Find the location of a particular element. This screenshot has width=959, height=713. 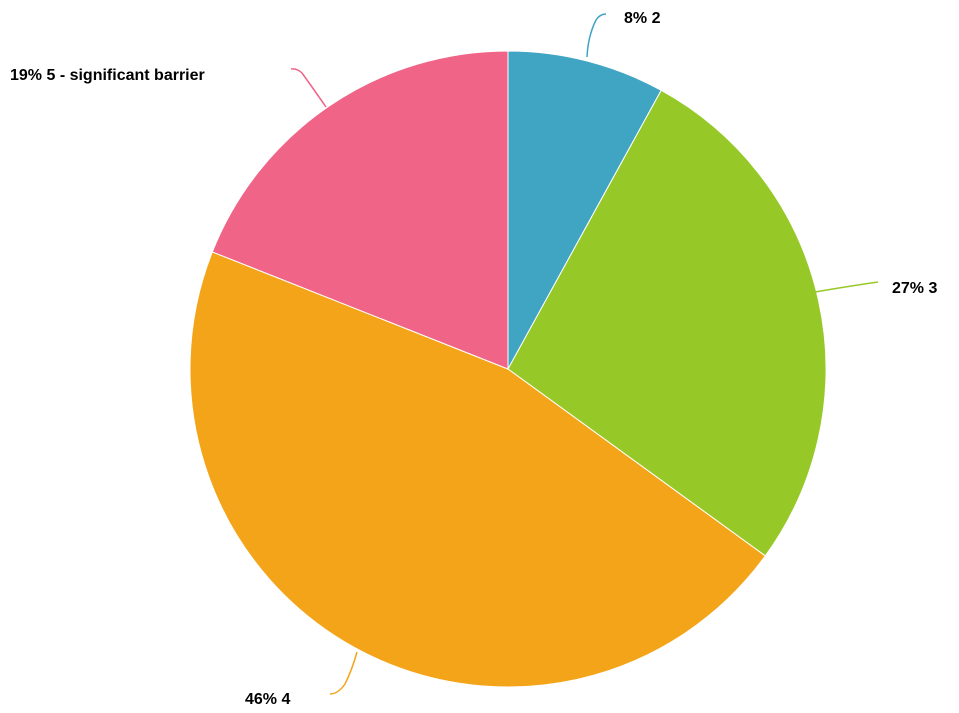

slice-label-2: 8% 2 is located at coordinates (642, 18).